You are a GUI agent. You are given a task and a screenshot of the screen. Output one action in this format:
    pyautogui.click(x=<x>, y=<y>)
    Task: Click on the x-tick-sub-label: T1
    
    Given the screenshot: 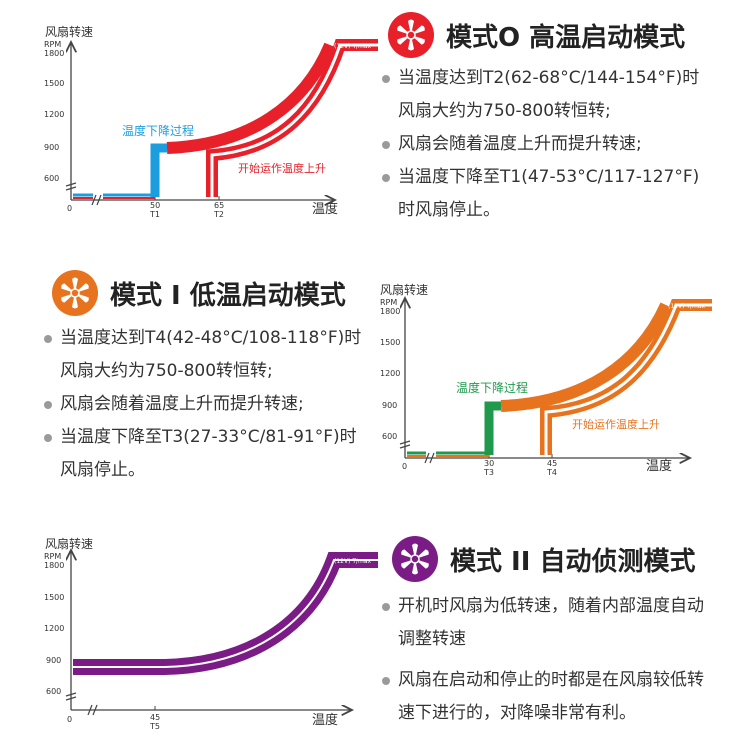 What is the action you would take?
    pyautogui.click(x=154, y=214)
    